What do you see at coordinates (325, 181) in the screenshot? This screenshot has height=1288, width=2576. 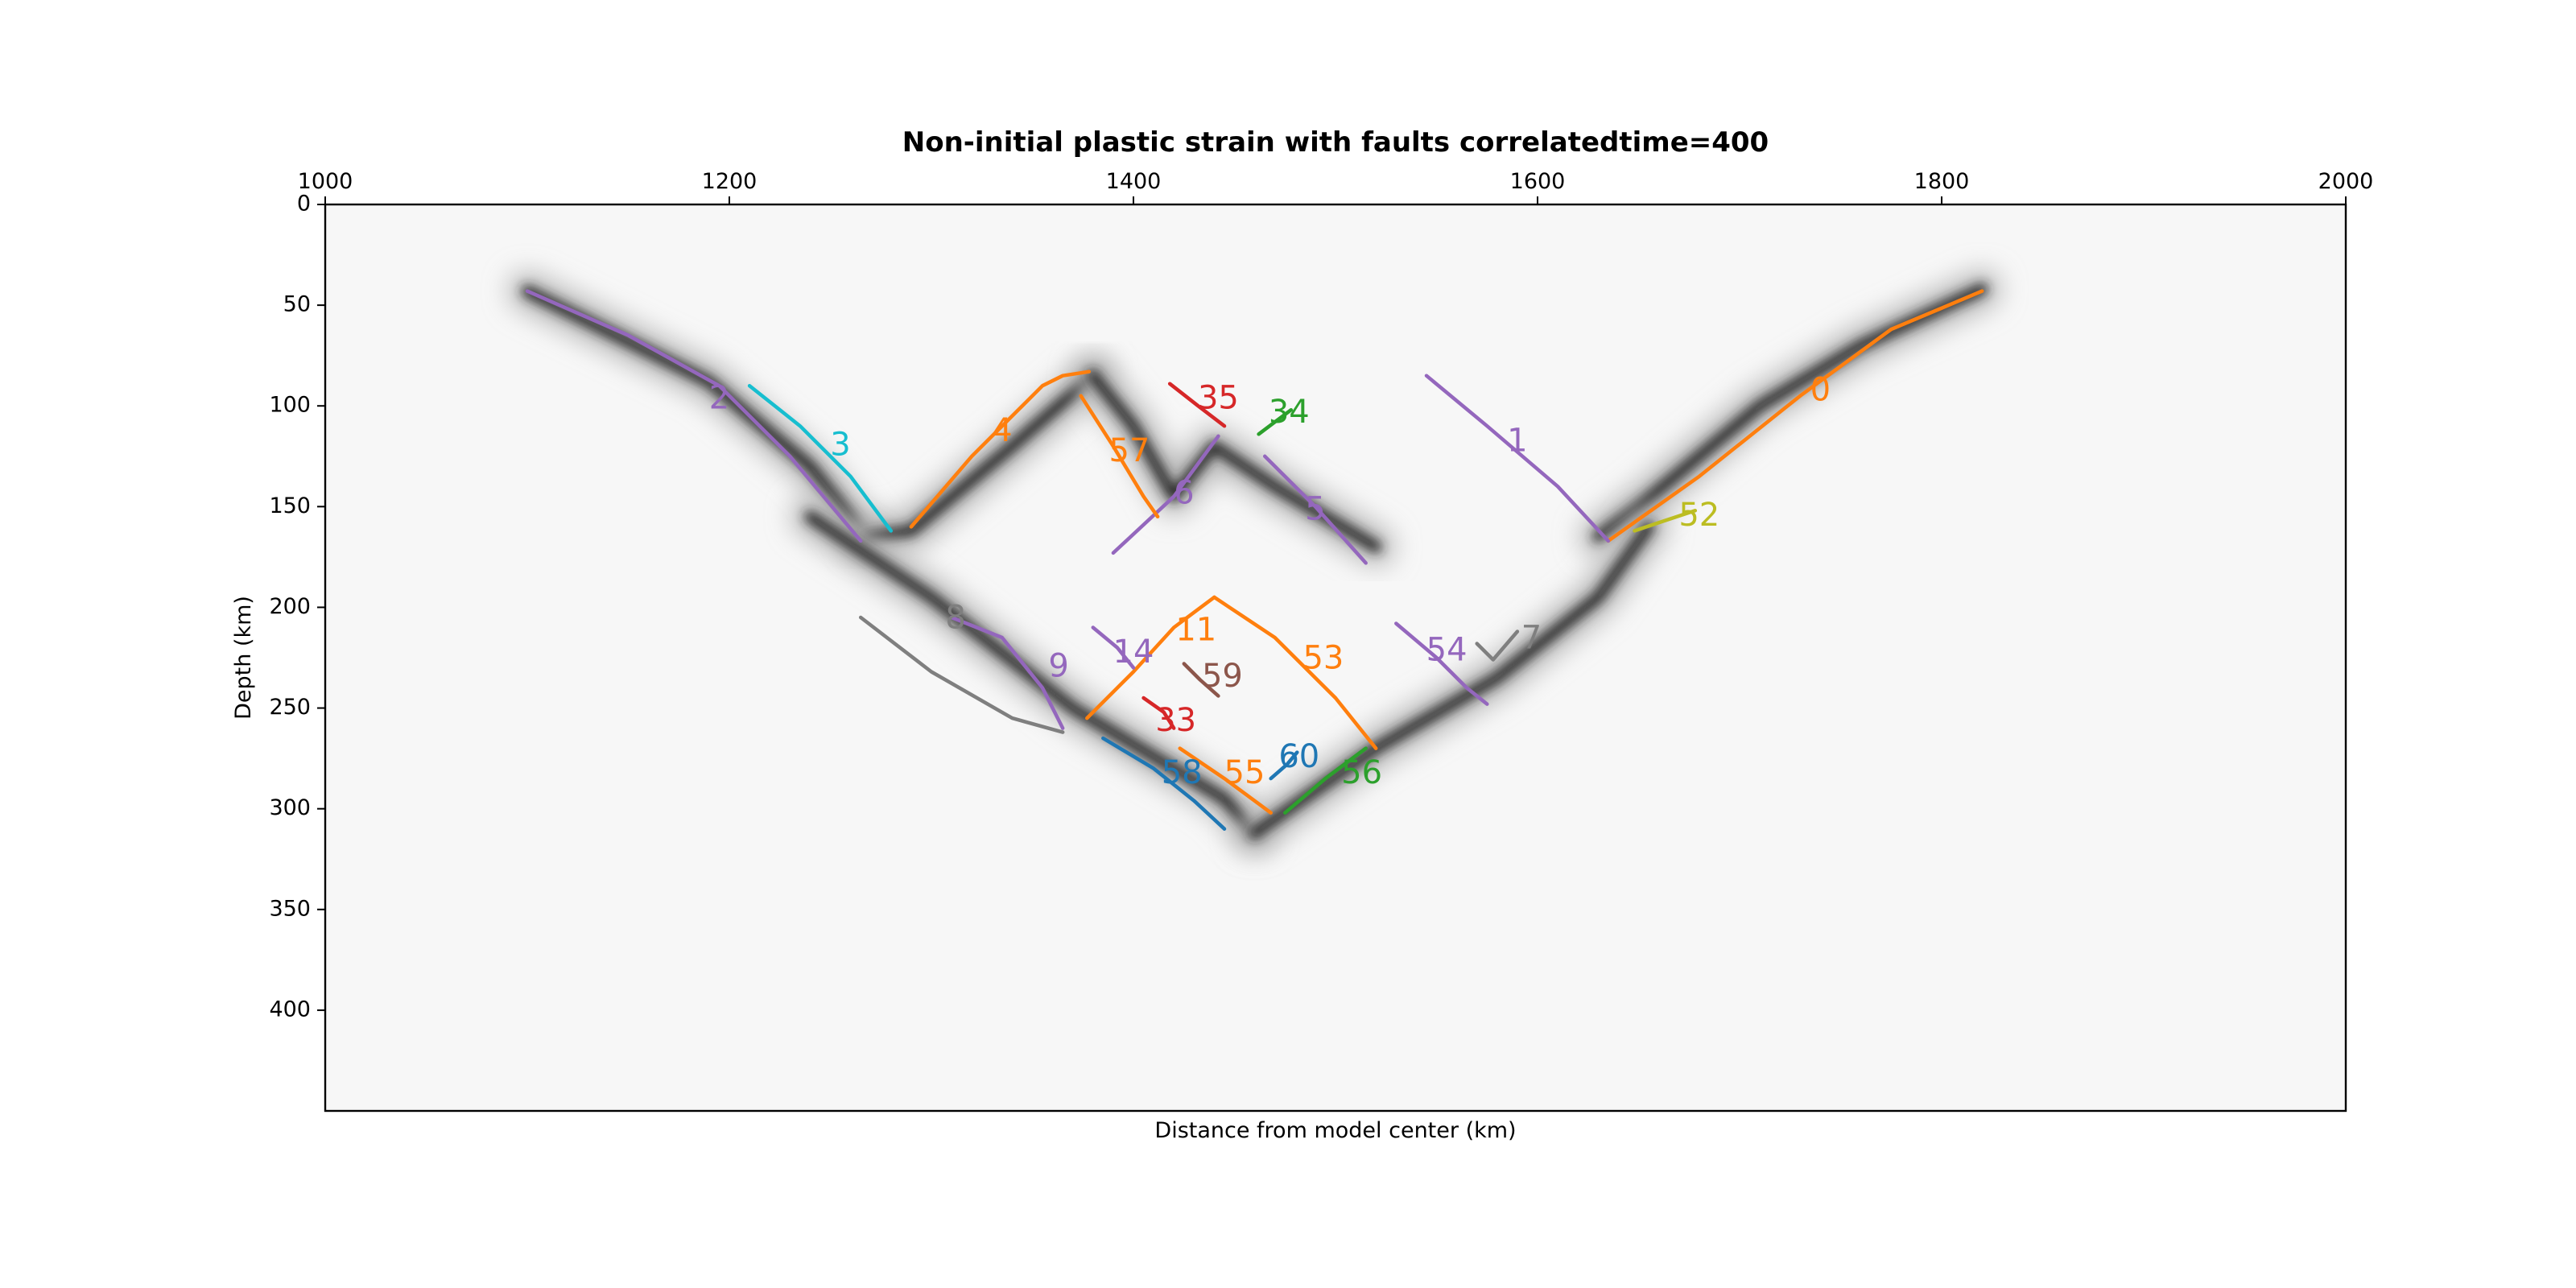 I see `x-tick-label: 1000` at bounding box center [325, 181].